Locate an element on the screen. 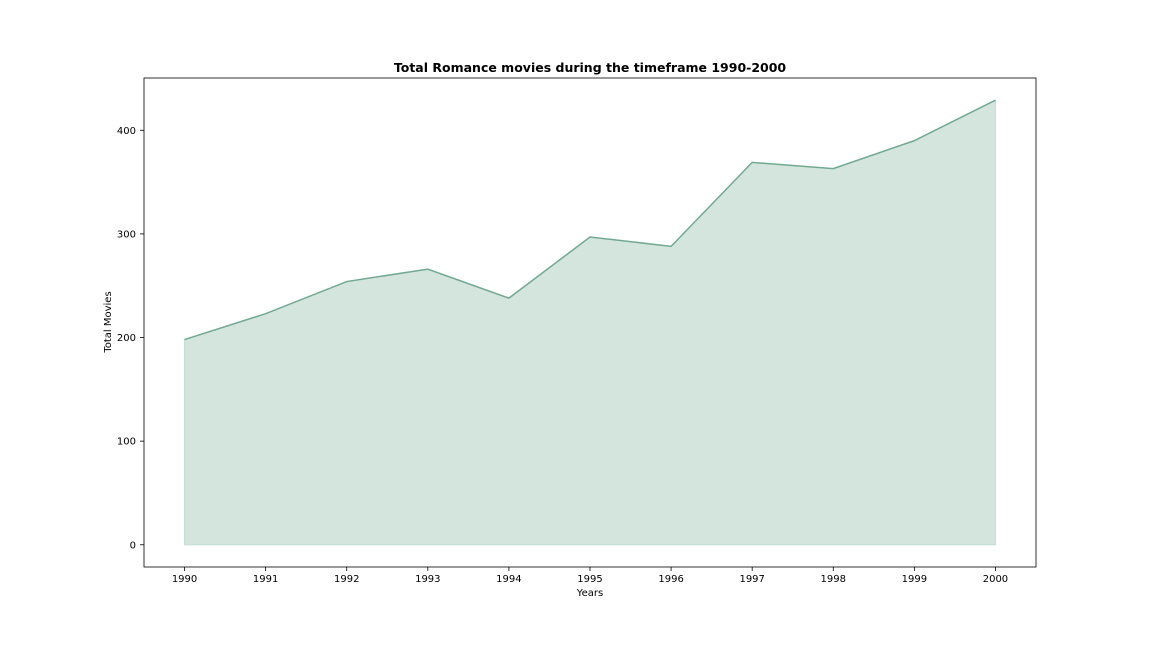 The image size is (1152, 652). y-tick-label: 400 is located at coordinates (126, 131).